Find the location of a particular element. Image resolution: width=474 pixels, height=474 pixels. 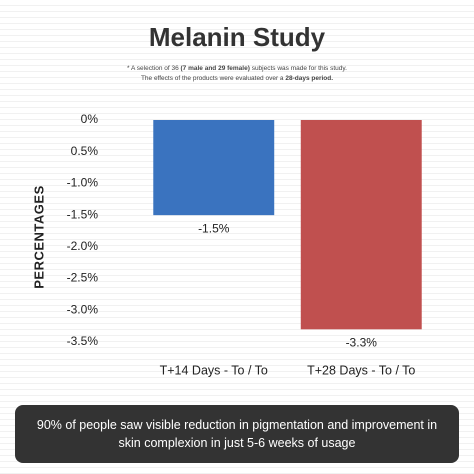

y-tick-label: -1.0% is located at coordinates (83, 183).